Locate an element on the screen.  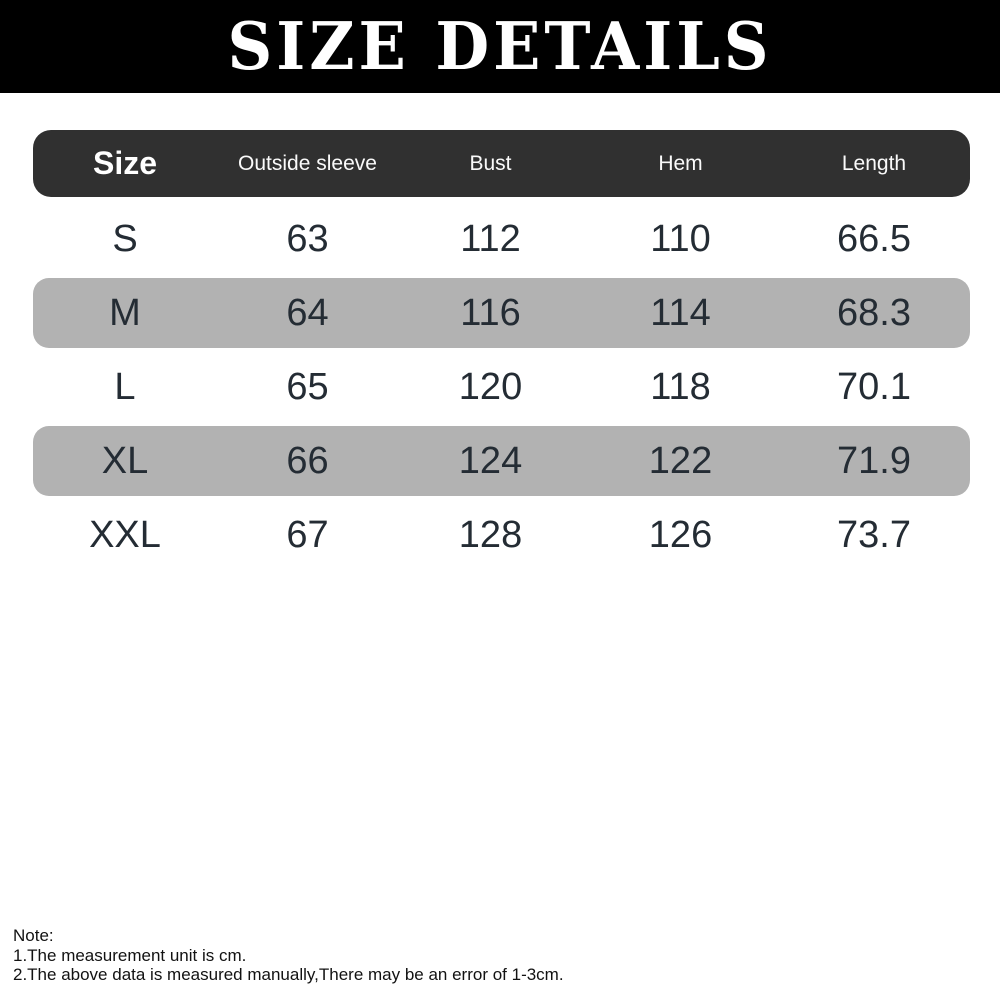
cell-hem: 110 is located at coordinates (680, 238).